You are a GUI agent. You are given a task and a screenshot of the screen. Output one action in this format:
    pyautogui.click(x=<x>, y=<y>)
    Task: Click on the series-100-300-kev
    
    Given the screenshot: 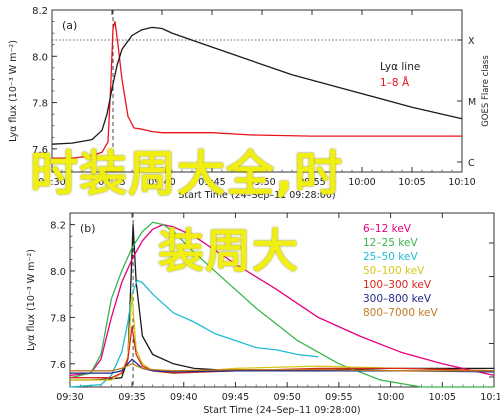 What is the action you would take?
    pyautogui.click(x=282, y=352)
    